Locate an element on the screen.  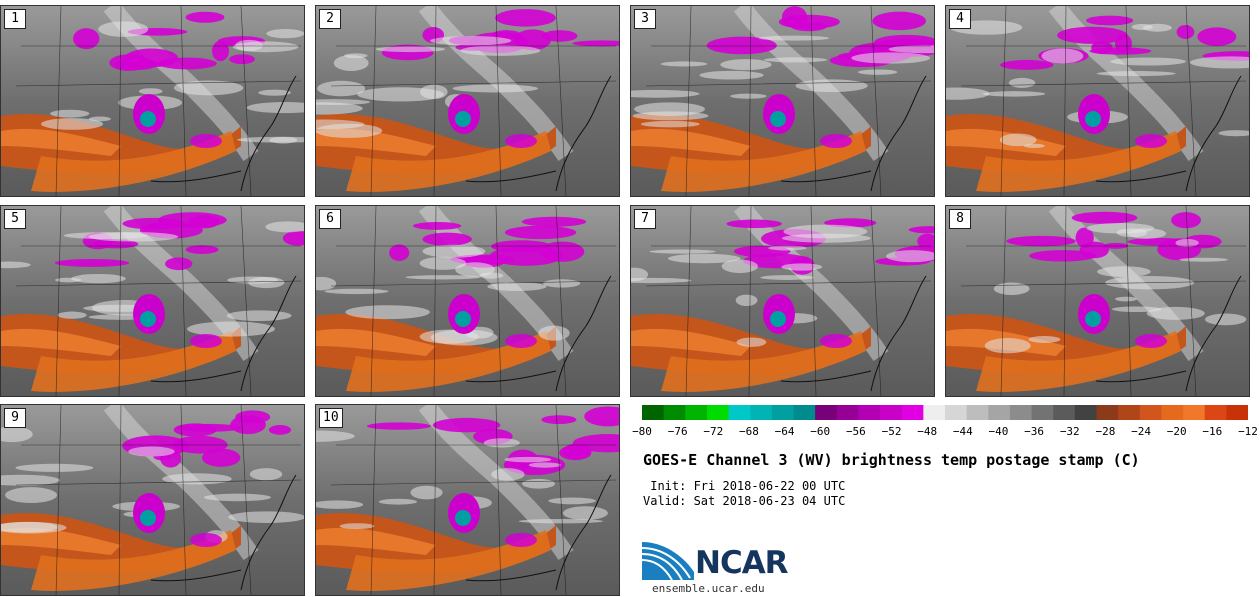
colorbar-tick-label: −32 is located at coordinates (1069, 431).